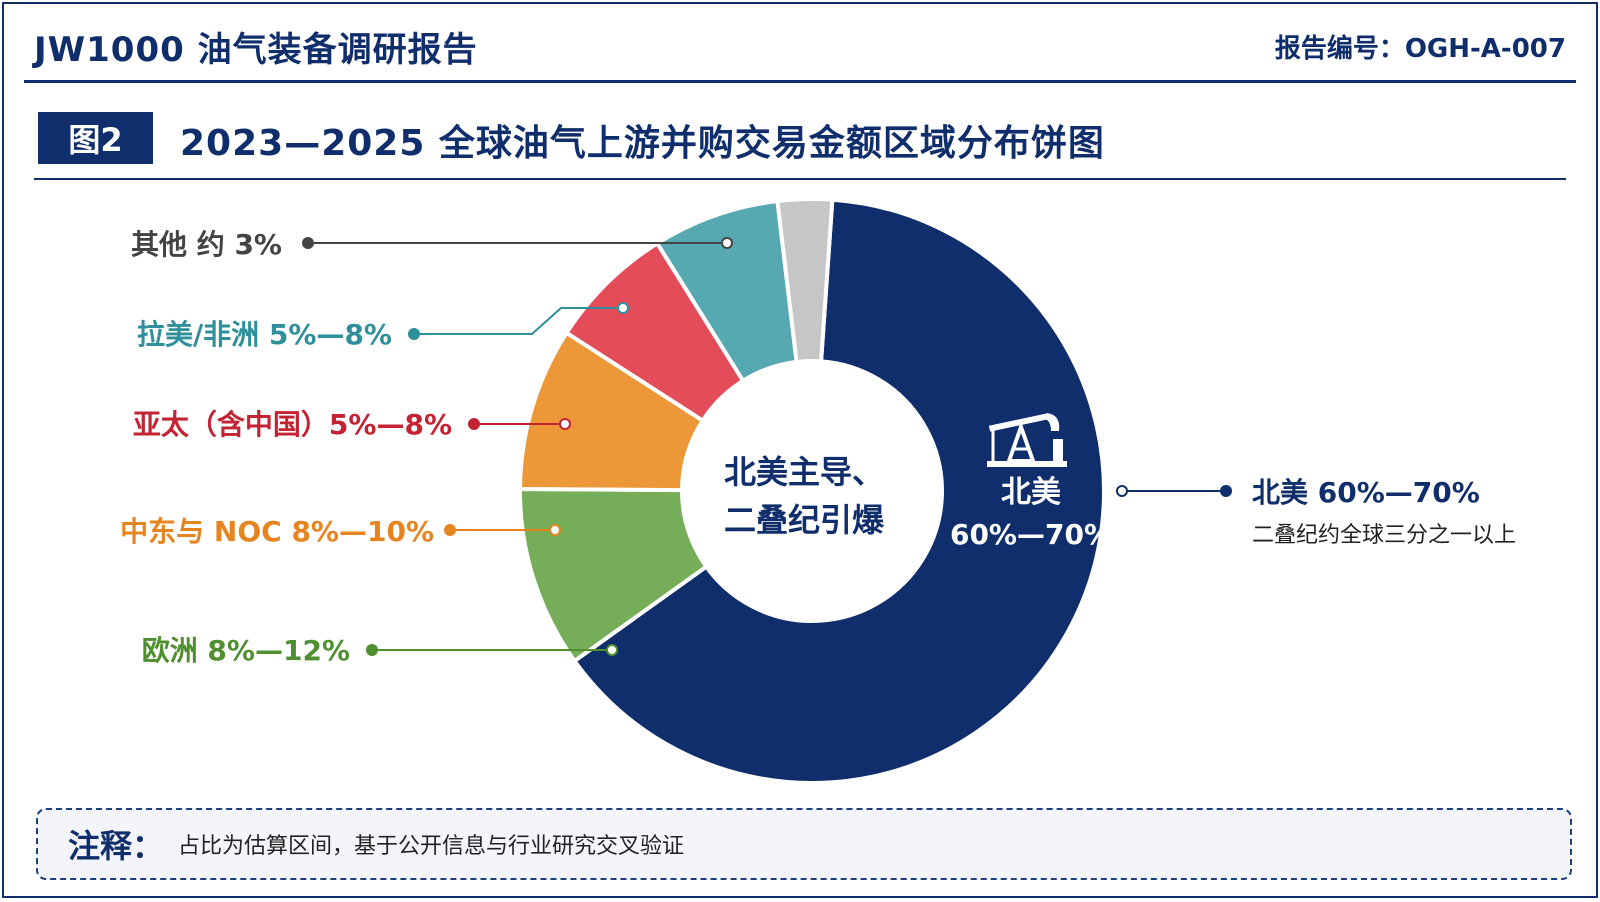 Image resolution: width=1600 pixels, height=902 pixels. I want to click on center-label-line-2: 二叠纪引爆, so click(804, 520).